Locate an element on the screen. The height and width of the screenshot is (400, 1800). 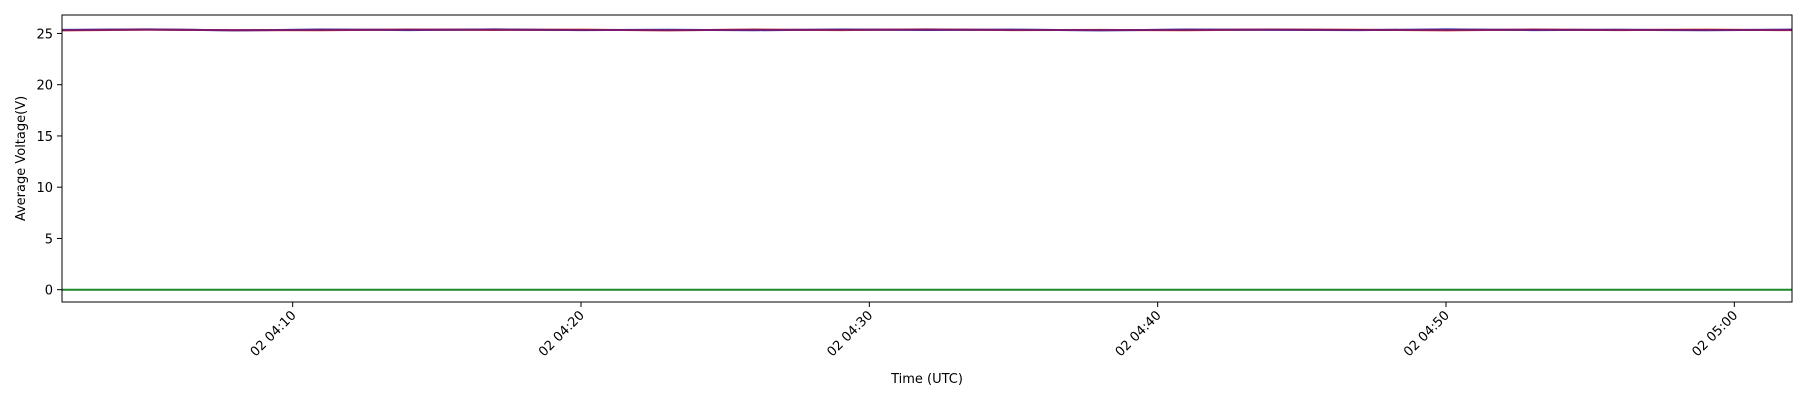
x-tick-label: 02 04:40 is located at coordinates (1139, 334).